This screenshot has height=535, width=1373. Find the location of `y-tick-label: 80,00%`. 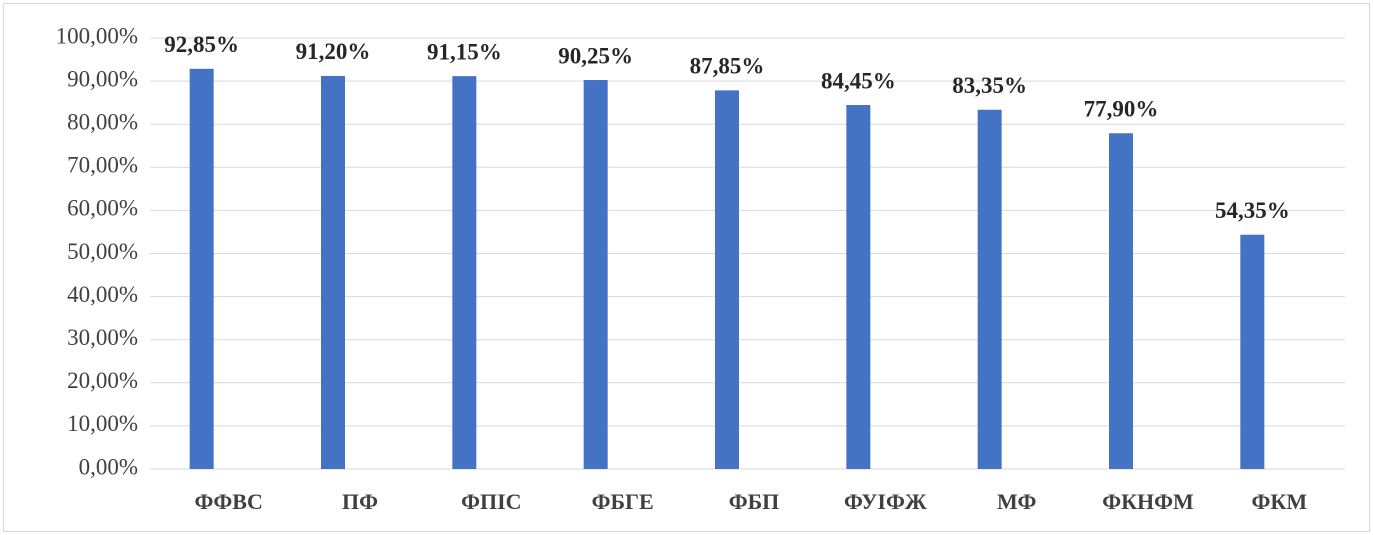

y-tick-label: 80,00% is located at coordinates (102, 121).